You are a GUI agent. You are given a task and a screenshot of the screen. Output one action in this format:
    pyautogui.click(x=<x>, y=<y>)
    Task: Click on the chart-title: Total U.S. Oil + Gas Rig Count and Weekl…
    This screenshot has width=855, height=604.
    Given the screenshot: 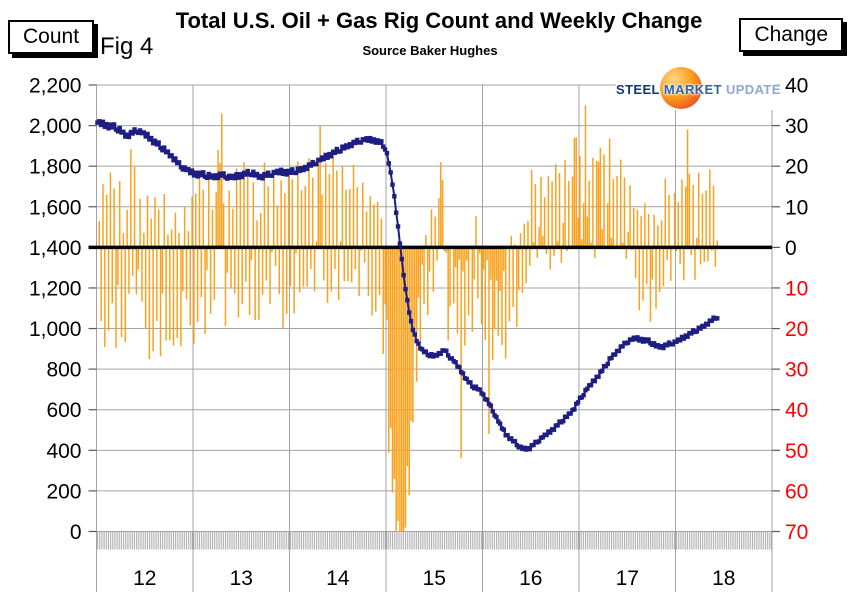 What is the action you would take?
    pyautogui.click(x=439, y=20)
    